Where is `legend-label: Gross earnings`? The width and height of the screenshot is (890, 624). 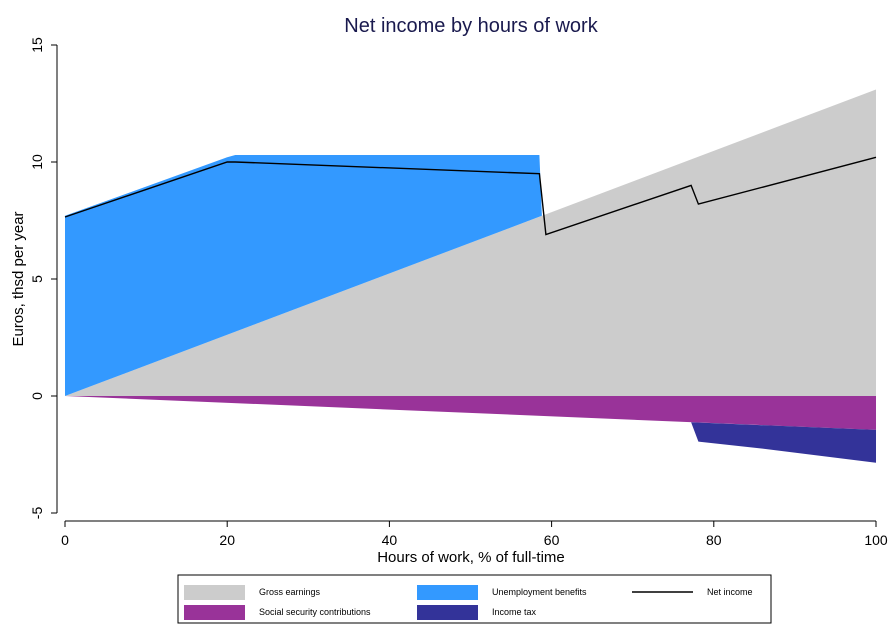 legend-label: Gross earnings is located at coordinates (290, 592).